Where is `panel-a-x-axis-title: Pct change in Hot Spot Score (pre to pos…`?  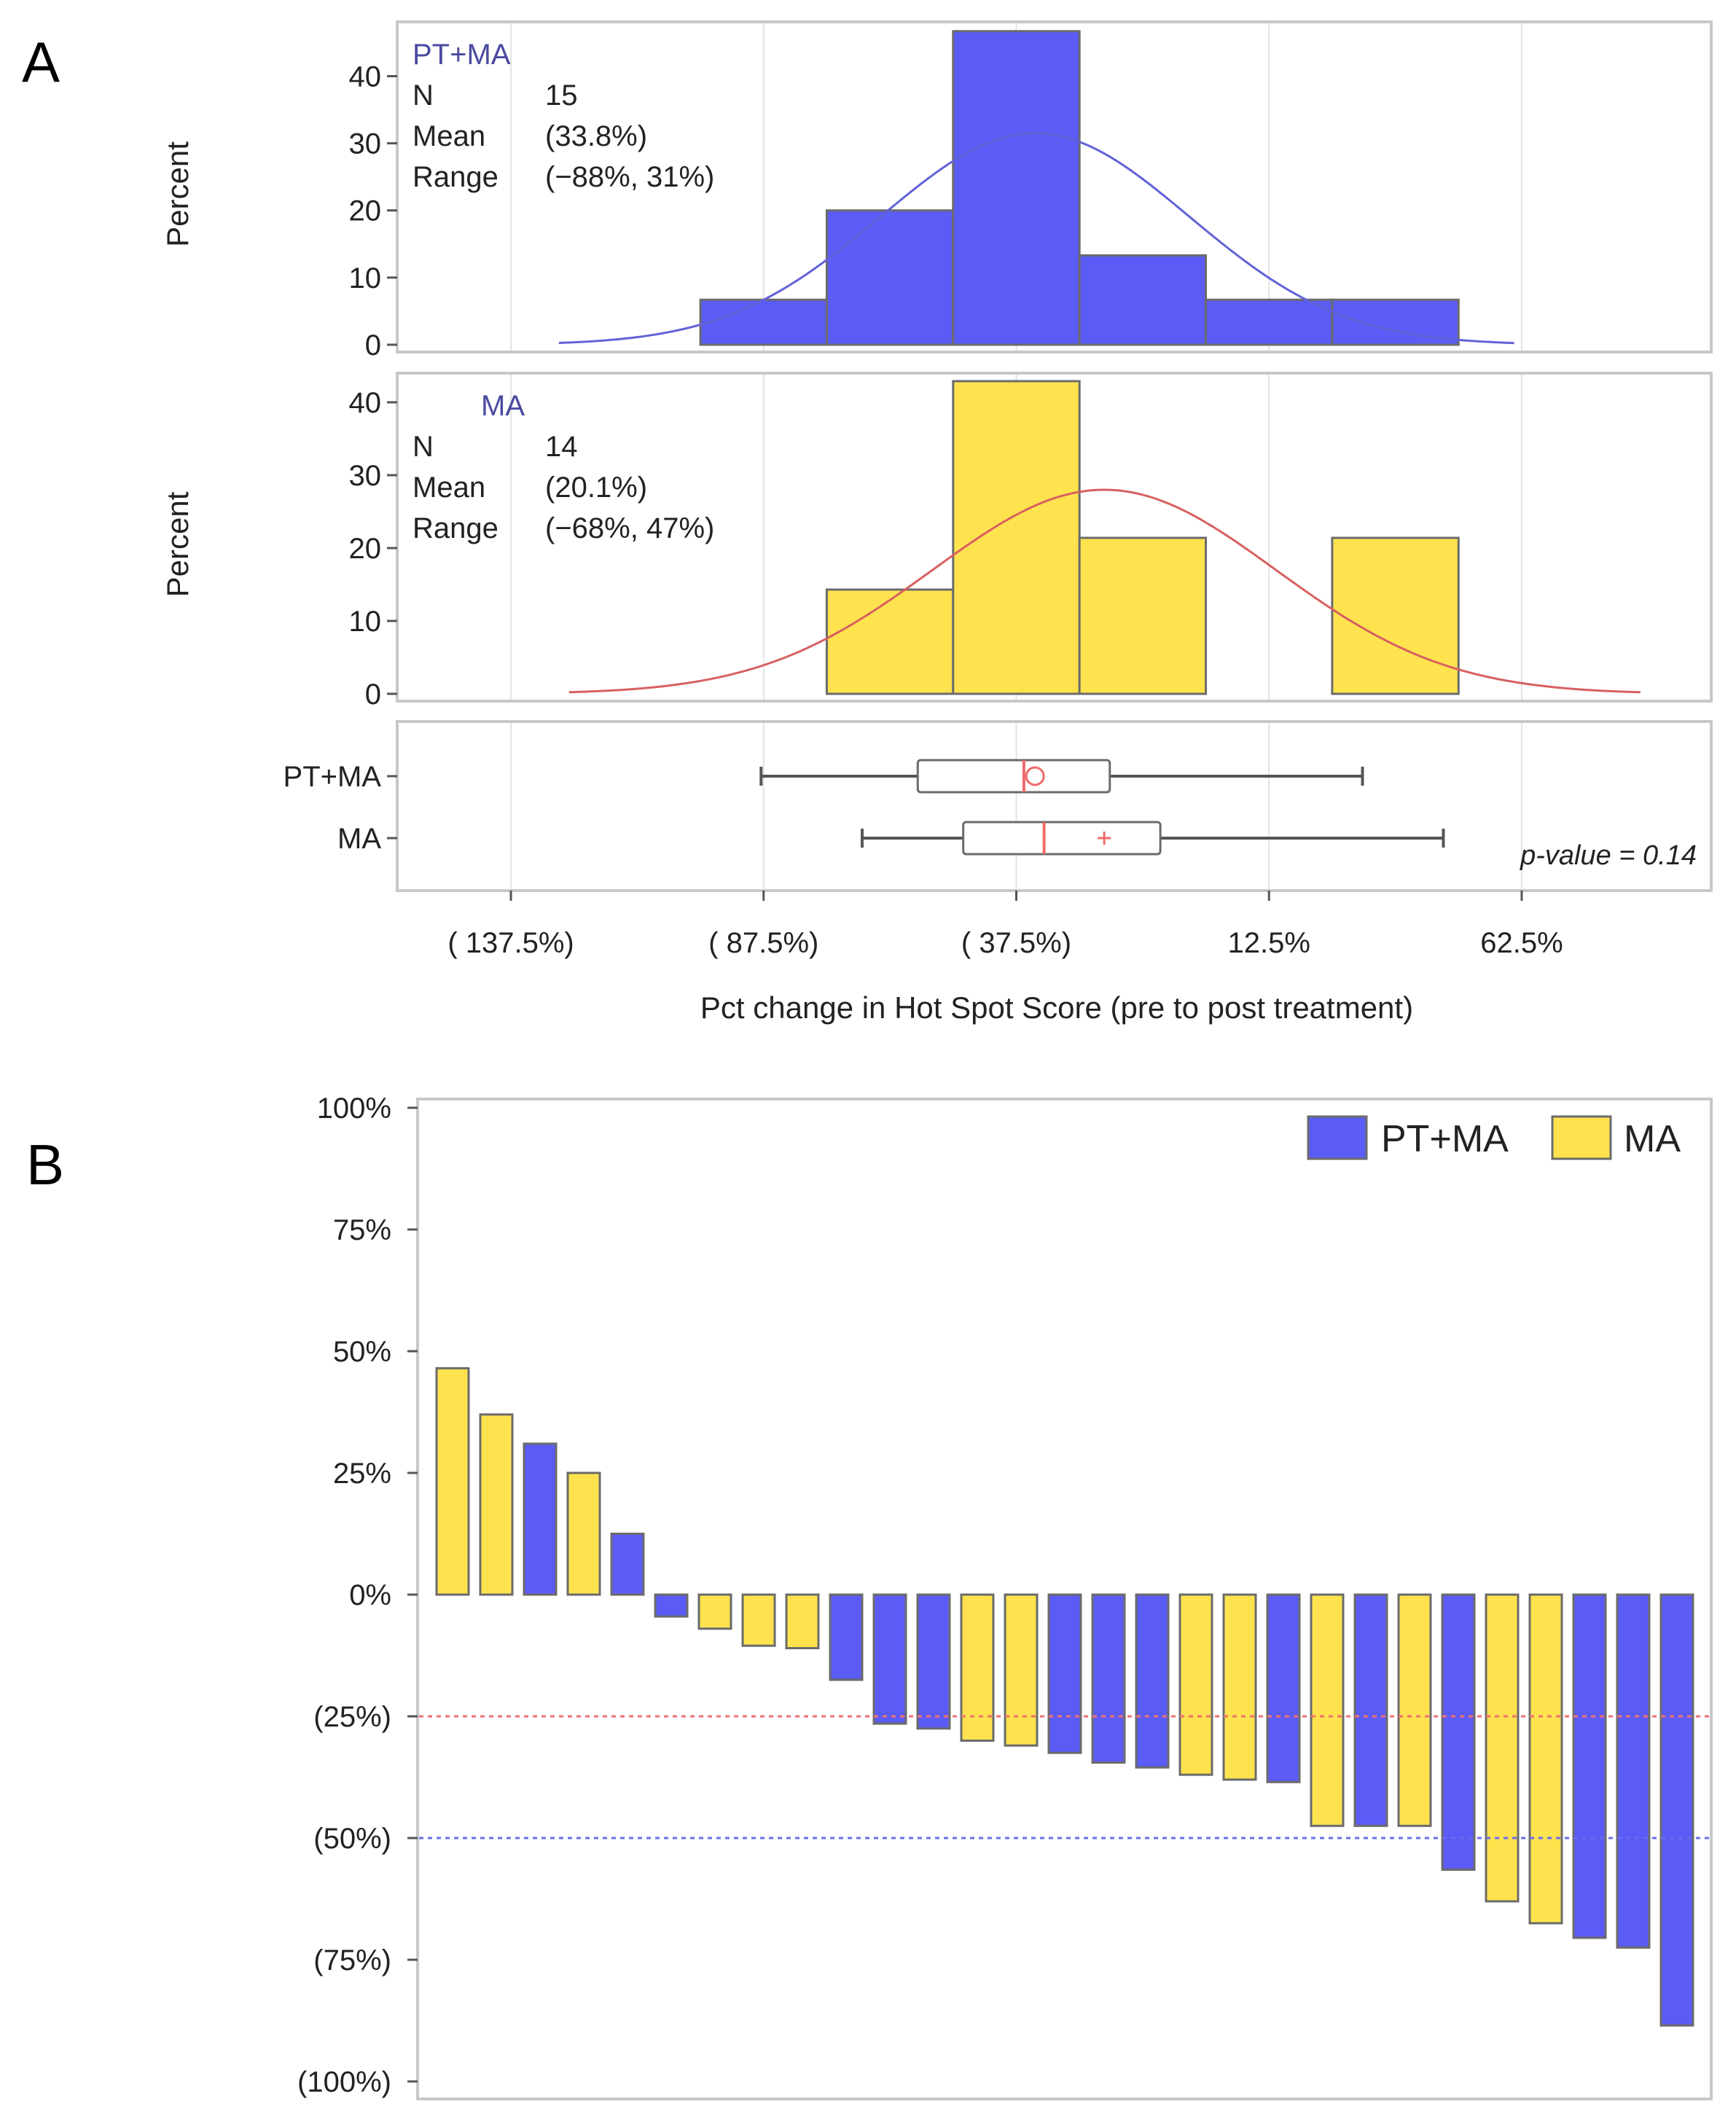 panel-a-x-axis-title: Pct change in Hot Spot Score (pre to pos… is located at coordinates (1056, 1008).